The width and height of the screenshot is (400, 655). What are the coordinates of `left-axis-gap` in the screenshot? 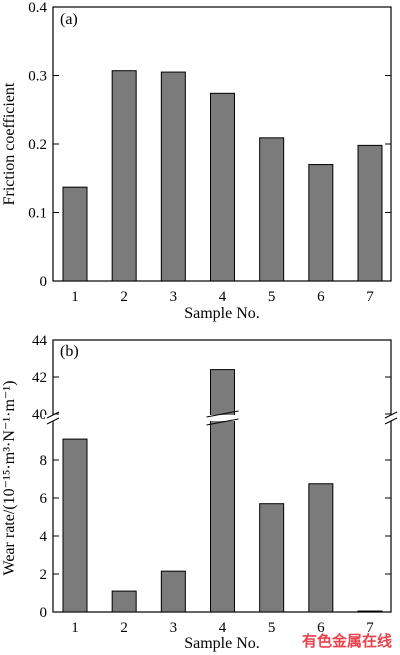 It's located at (53, 418).